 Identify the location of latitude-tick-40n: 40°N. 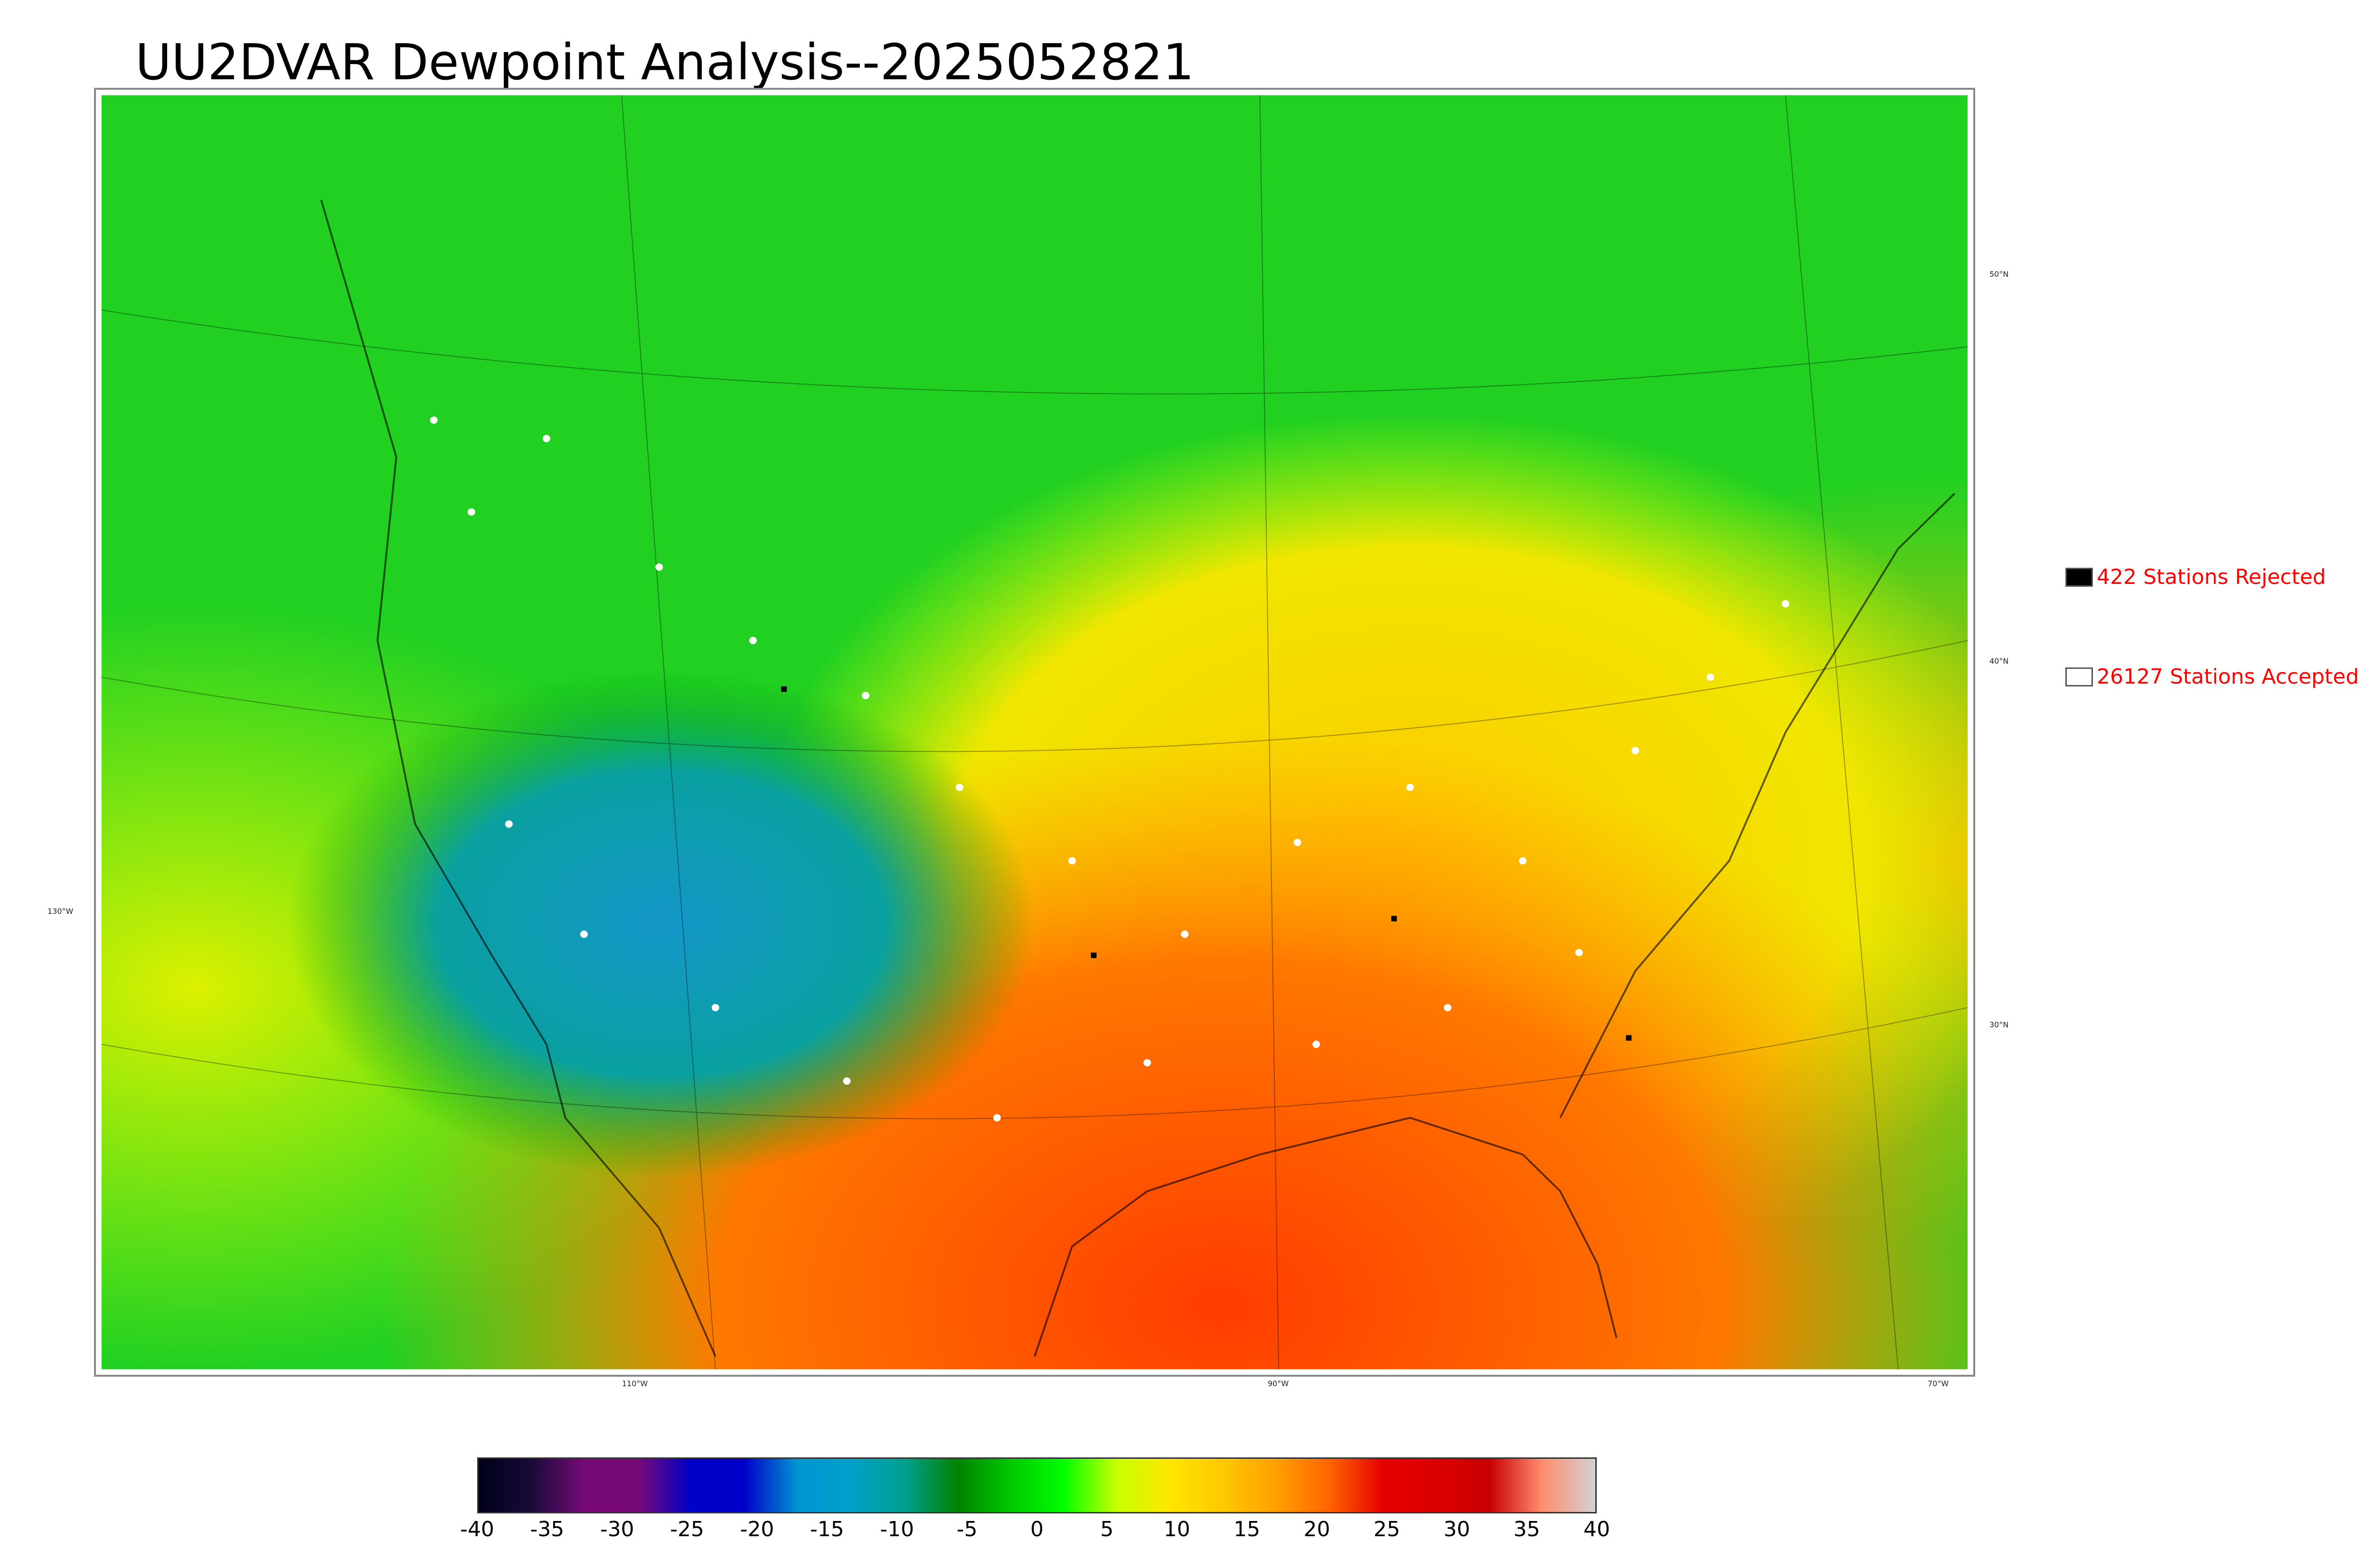
(1999, 662).